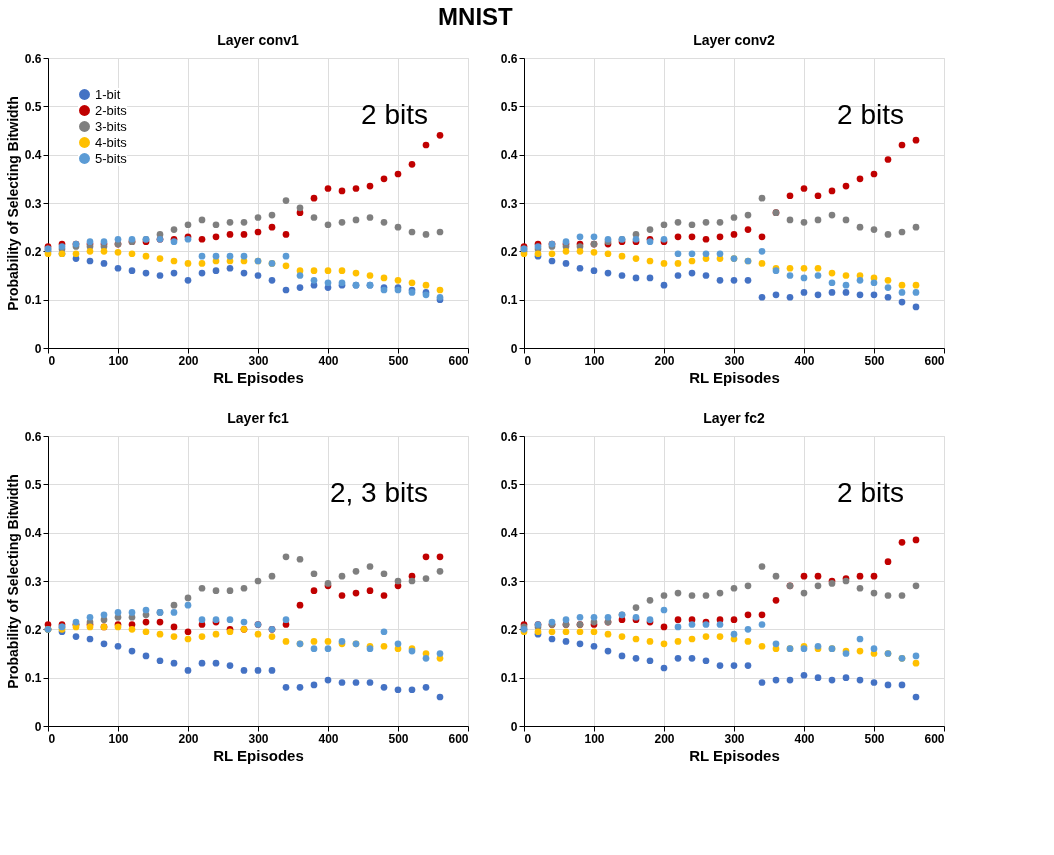 The width and height of the screenshot is (1054, 855). I want to click on annotation: 2, 3 bits, so click(378, 492).